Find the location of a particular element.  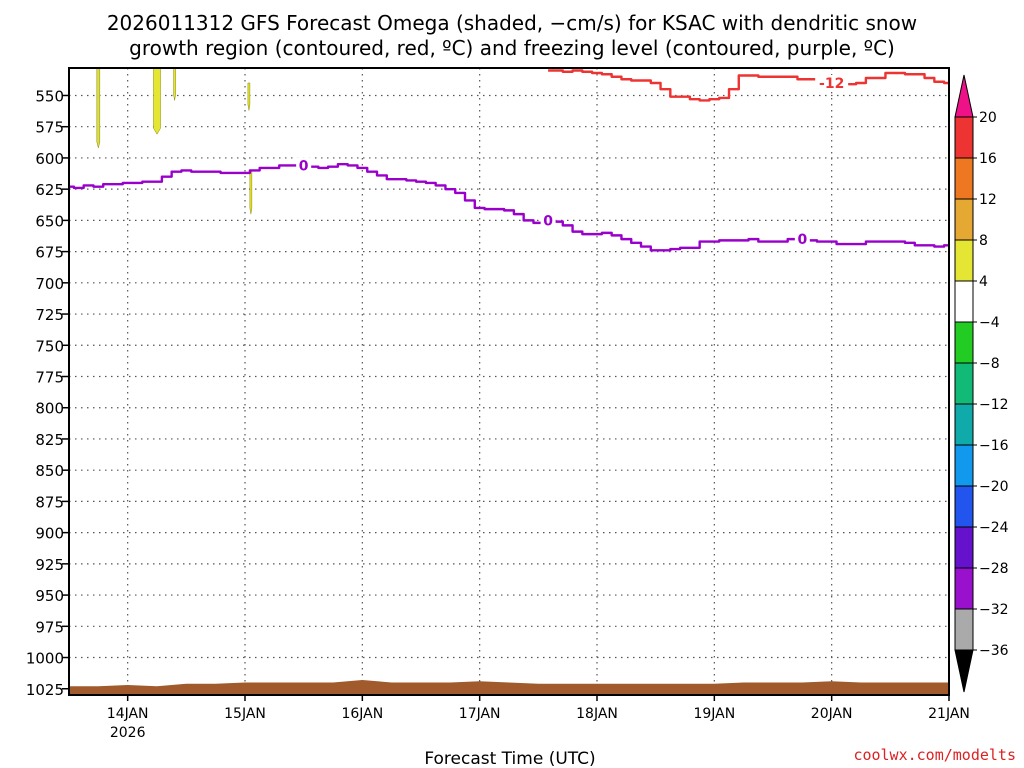

y-tick-label-4: 650 is located at coordinates (49, 221).